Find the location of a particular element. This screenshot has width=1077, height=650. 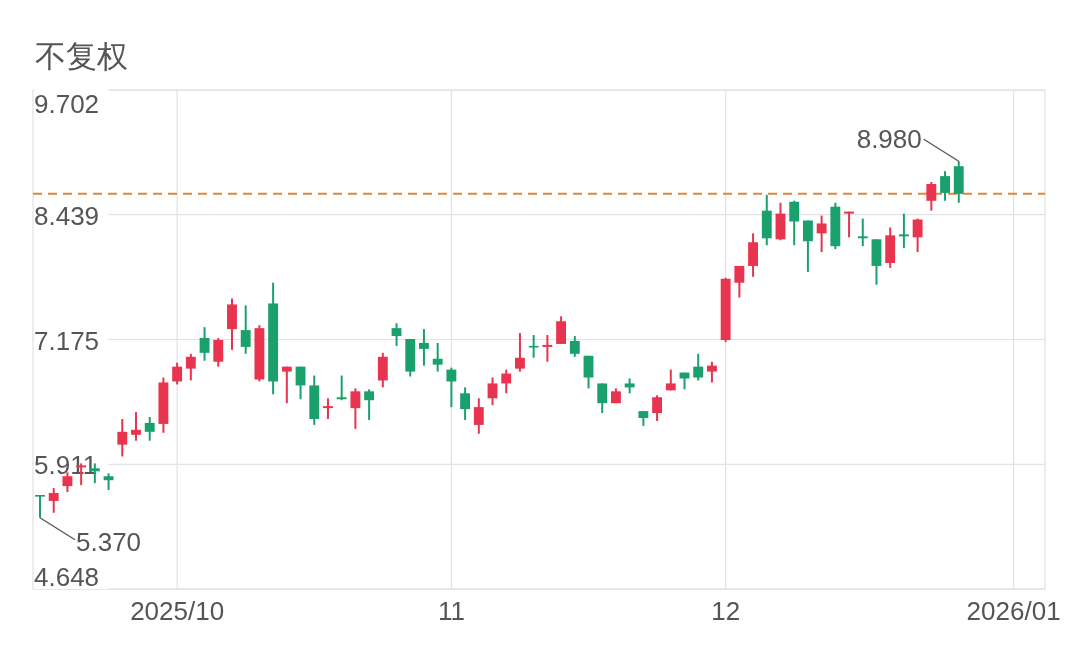

y-tick-label: 8.439 is located at coordinates (67, 215).